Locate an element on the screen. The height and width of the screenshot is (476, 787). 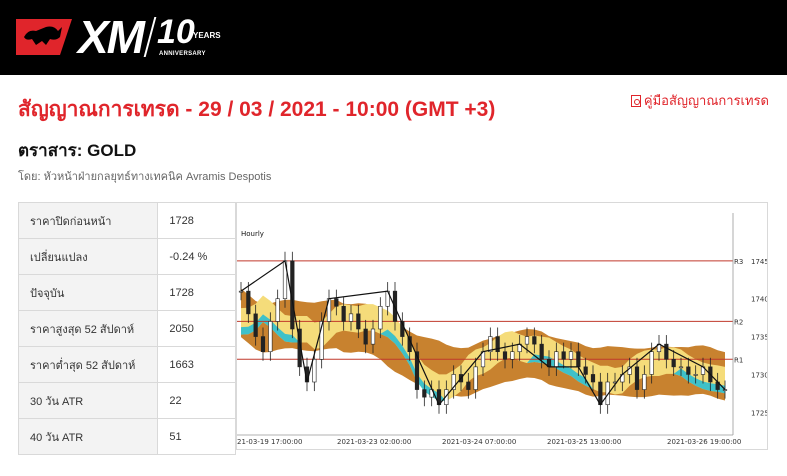
instrument-heading: ตราสาร: GOLD is located at coordinates (77, 150).